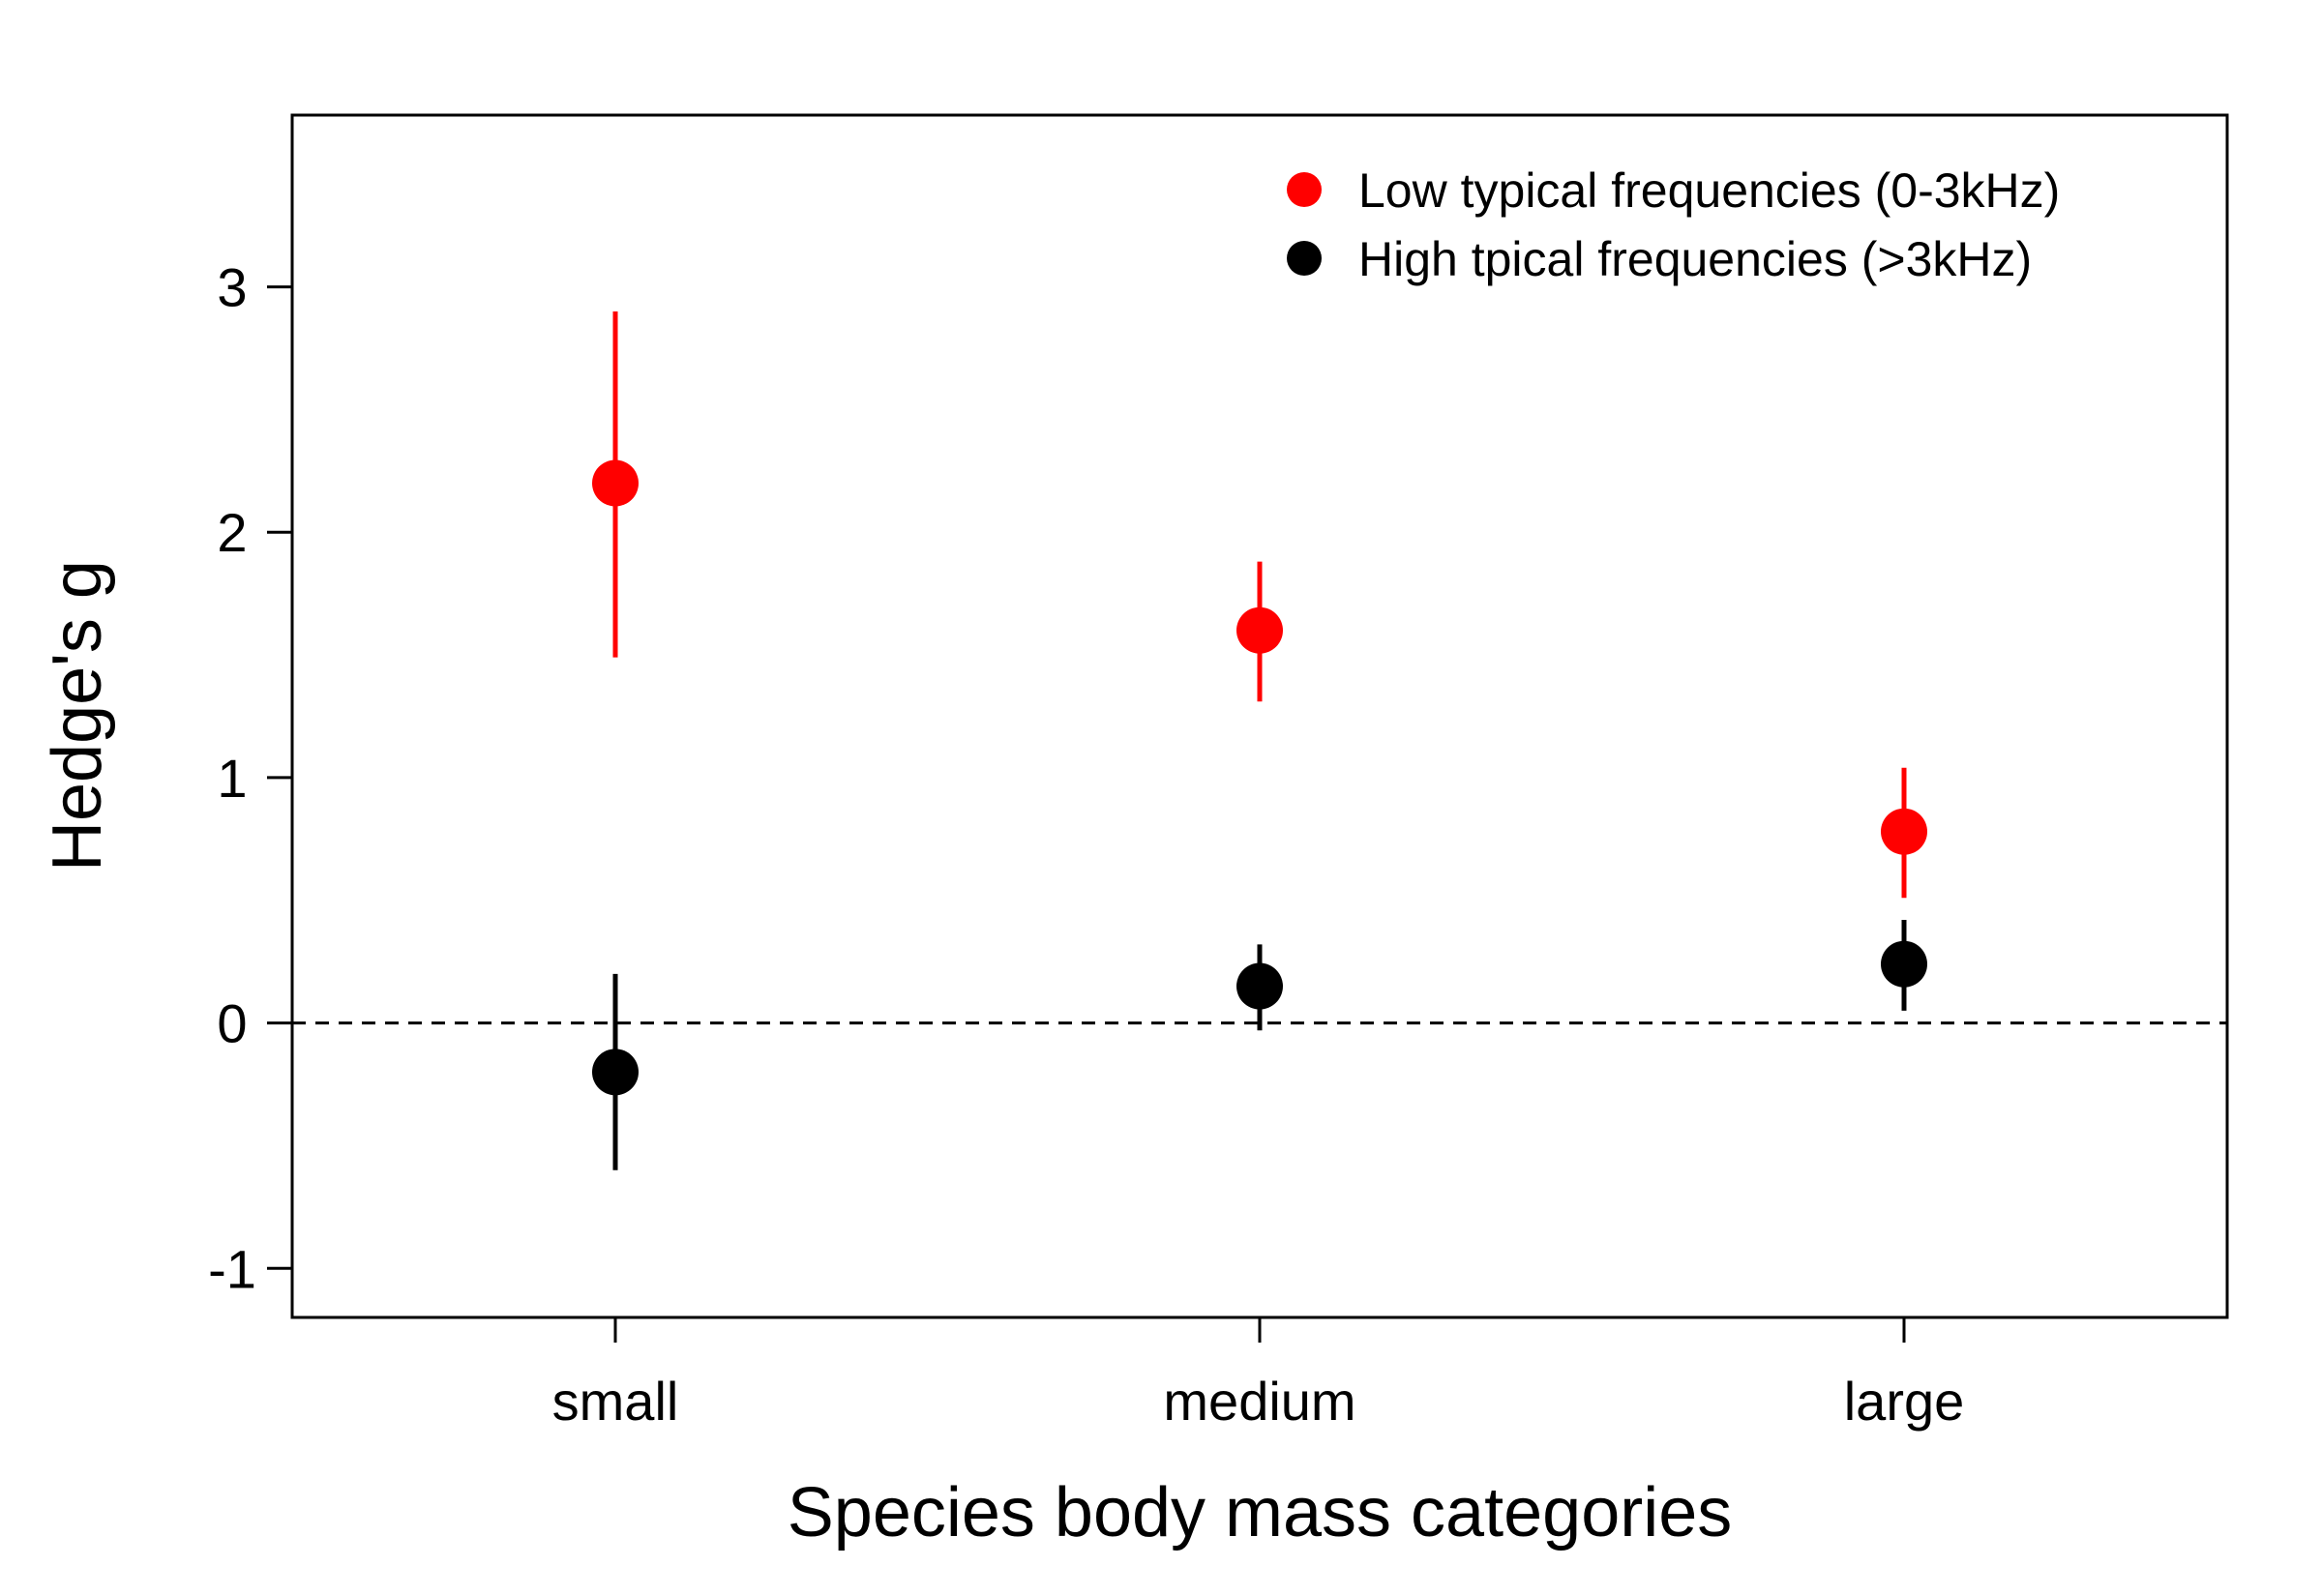 This screenshot has height=1596, width=2322. What do you see at coordinates (250, 778) in the screenshot?
I see `y-axis: -1 0 1 2 3` at bounding box center [250, 778].